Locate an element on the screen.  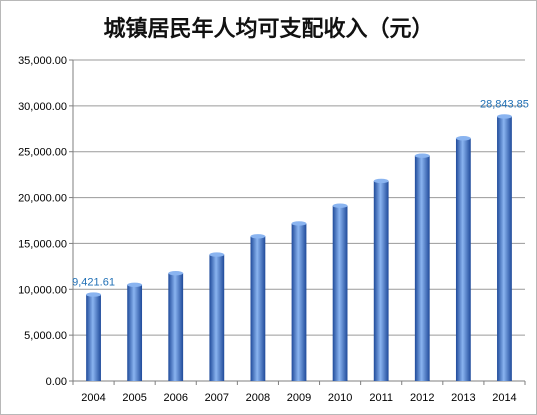
bar-2013 is located at coordinates (463, 259).